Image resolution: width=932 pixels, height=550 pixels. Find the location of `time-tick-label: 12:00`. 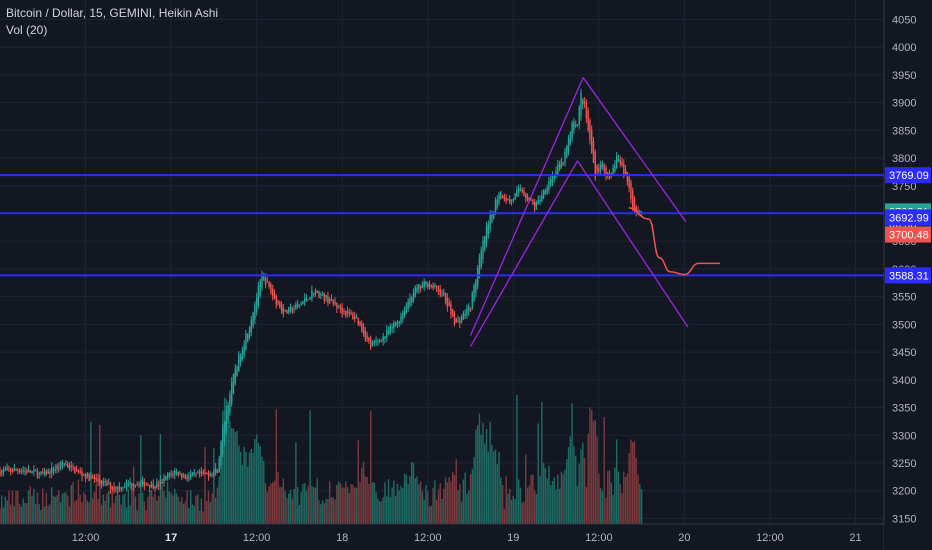

time-tick-label: 12:00 is located at coordinates (770, 538).